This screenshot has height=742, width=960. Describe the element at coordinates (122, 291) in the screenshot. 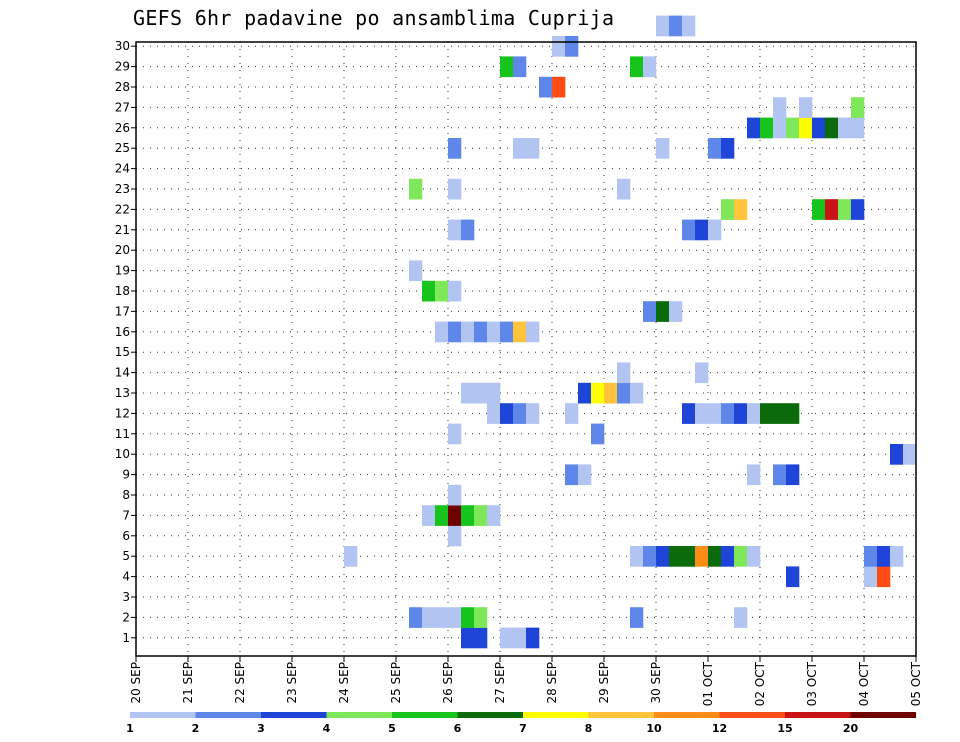

I see `y-tick-label: 18` at that location.